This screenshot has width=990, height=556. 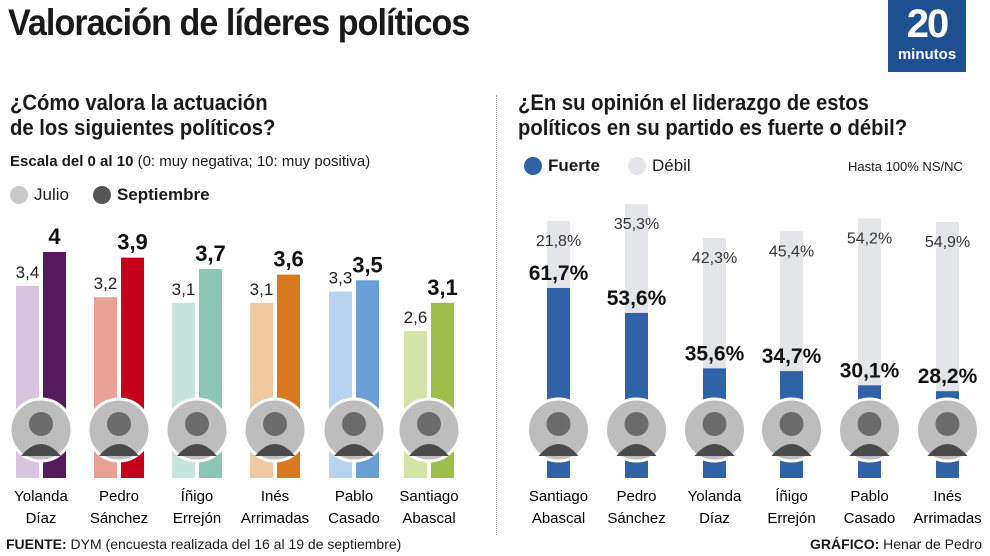 I want to click on inés-arrimadas-photo-body, so click(x=275, y=450).